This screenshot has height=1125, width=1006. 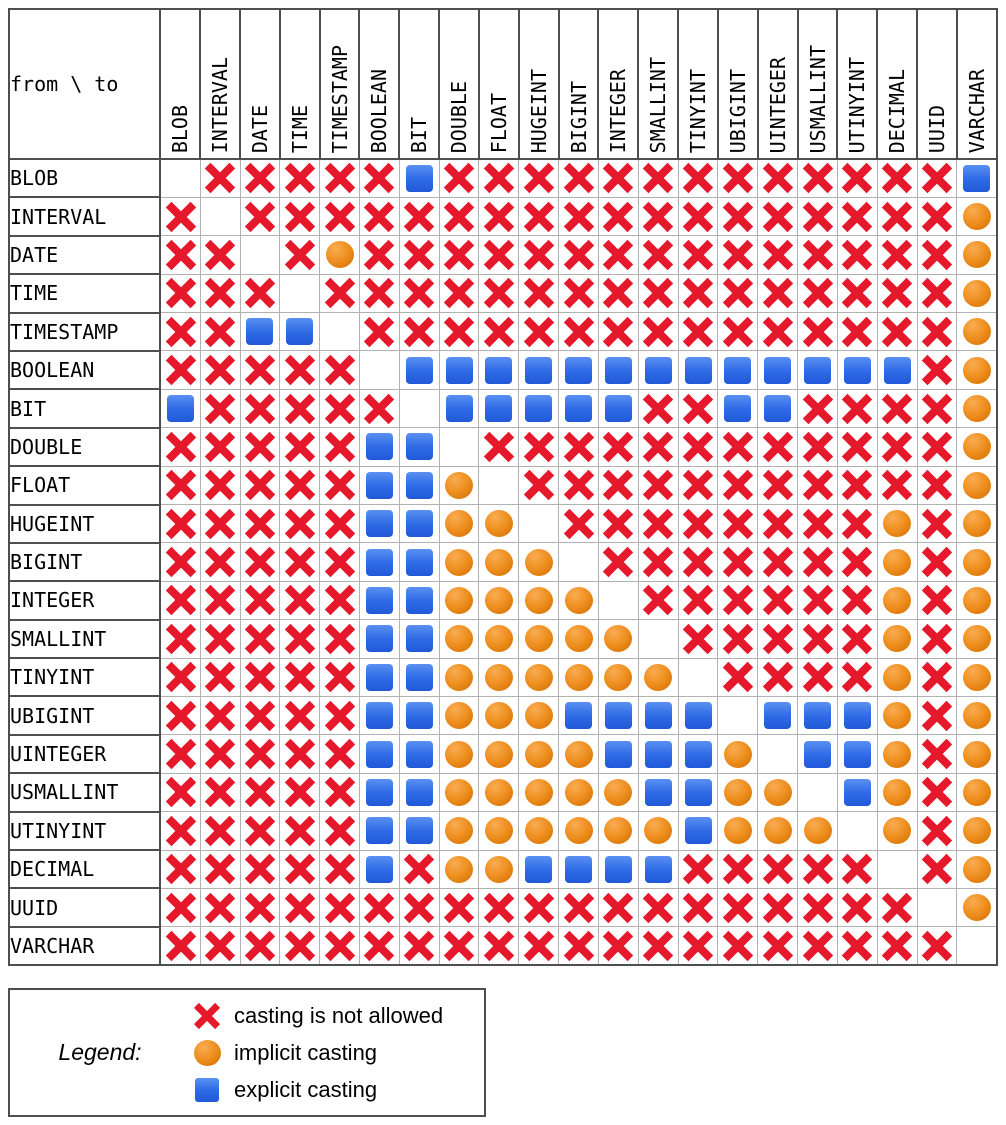 I want to click on matrix-row-bigint: BIGINT, so click(x=502, y=562).